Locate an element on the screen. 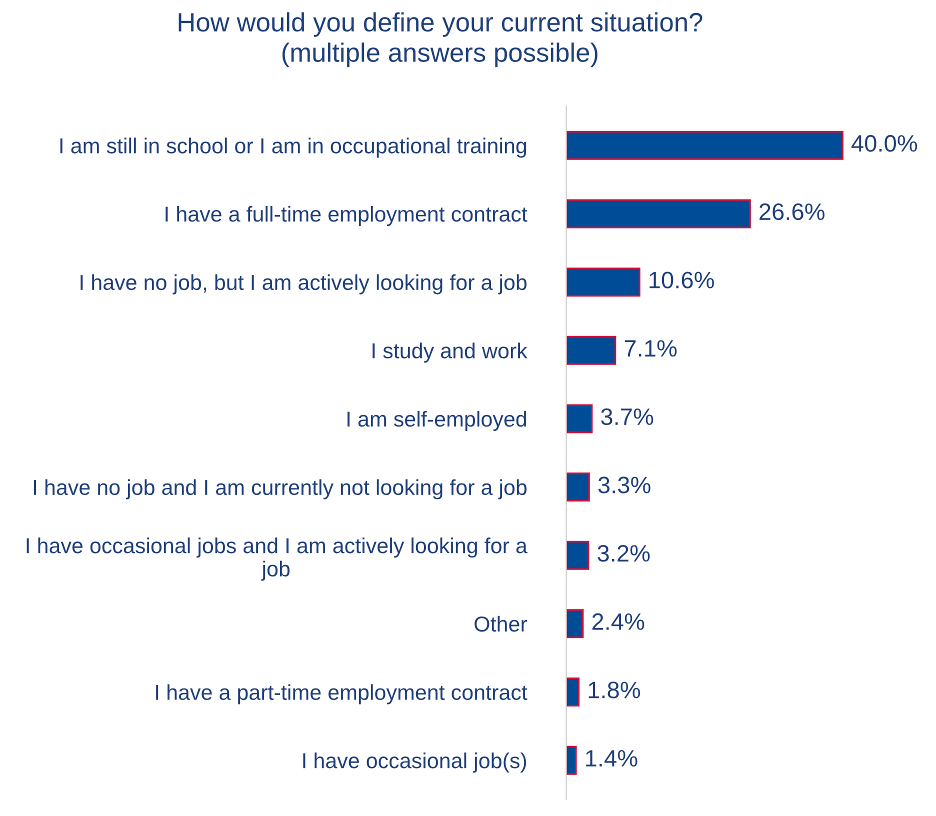  y-tick-label: Other is located at coordinates (501, 624).